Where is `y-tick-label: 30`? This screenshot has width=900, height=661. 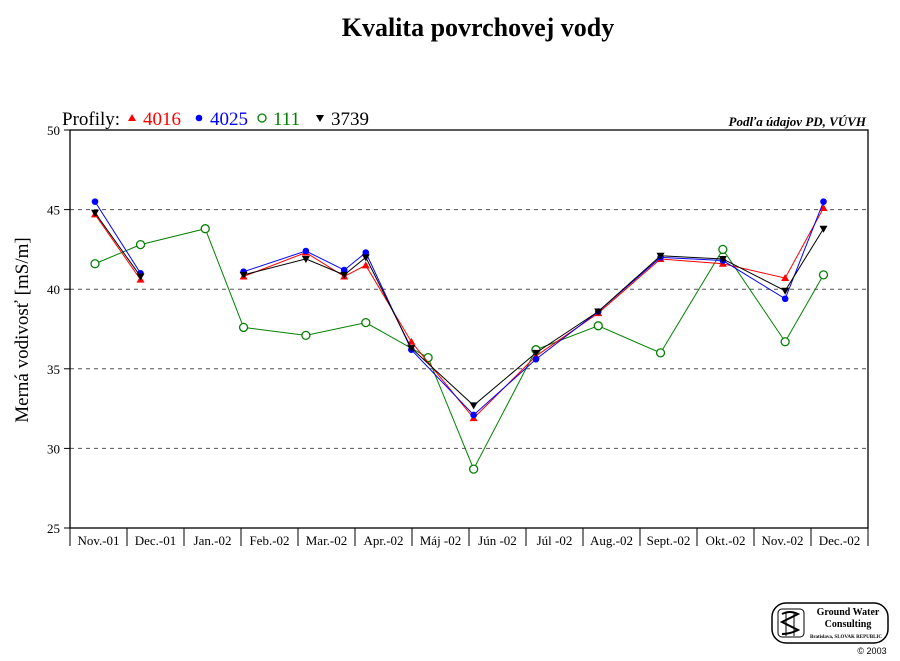 y-tick-label: 30 is located at coordinates (53, 448).